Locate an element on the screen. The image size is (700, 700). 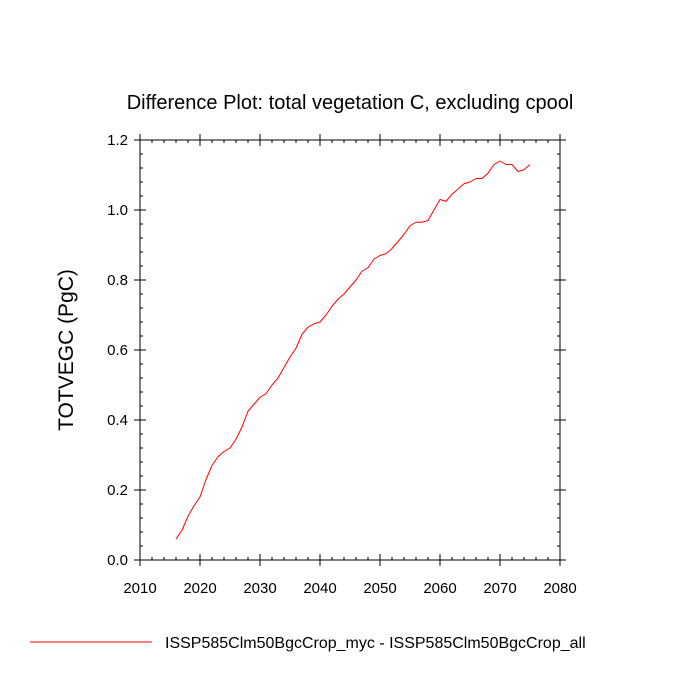
x-tick-label: 2010 is located at coordinates (139, 588).